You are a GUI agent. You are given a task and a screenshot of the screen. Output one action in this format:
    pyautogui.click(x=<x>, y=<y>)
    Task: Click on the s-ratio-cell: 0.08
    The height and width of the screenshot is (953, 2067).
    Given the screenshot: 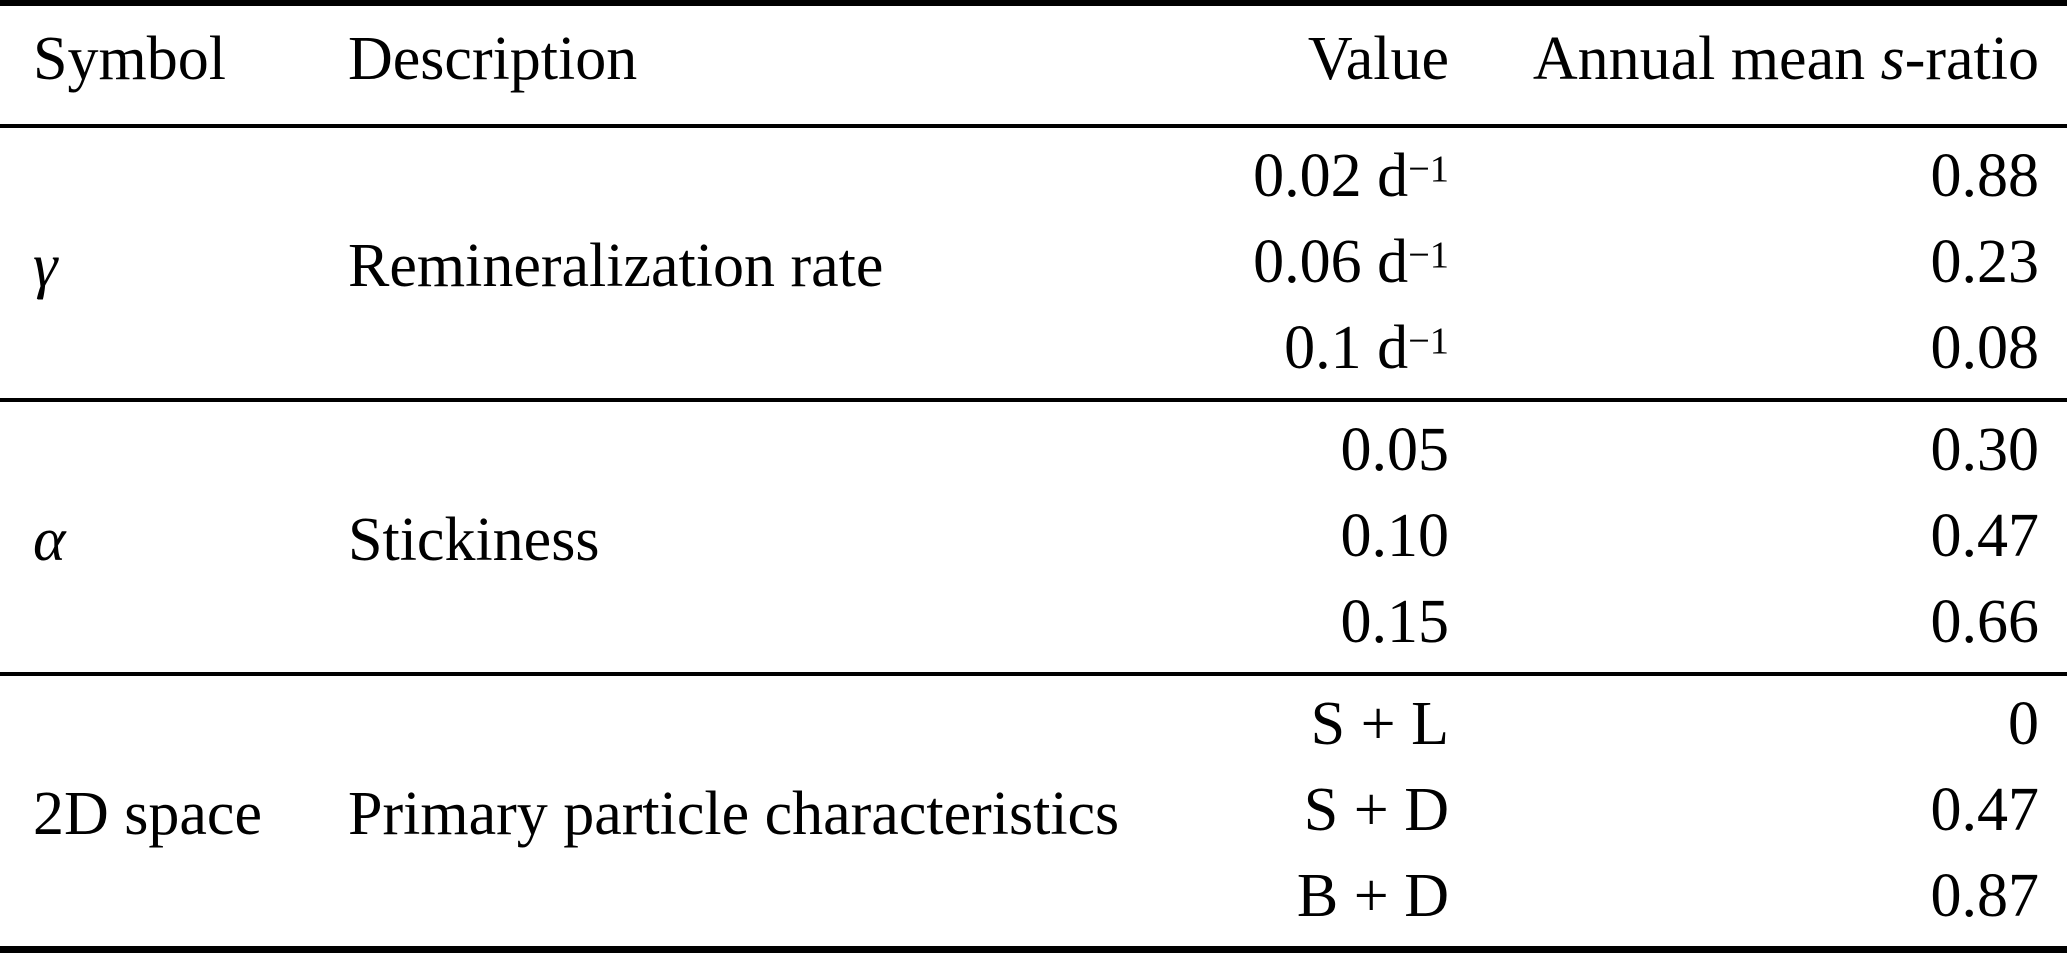 What is the action you would take?
    pyautogui.click(x=1985, y=348)
    